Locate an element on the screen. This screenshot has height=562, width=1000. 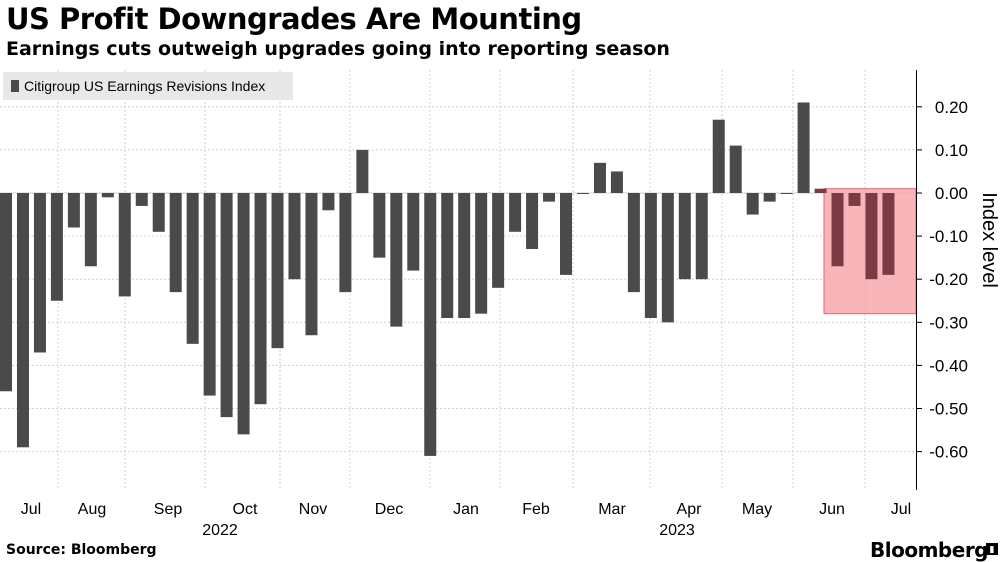
x-tick-label: Jan is located at coordinates (466, 509).